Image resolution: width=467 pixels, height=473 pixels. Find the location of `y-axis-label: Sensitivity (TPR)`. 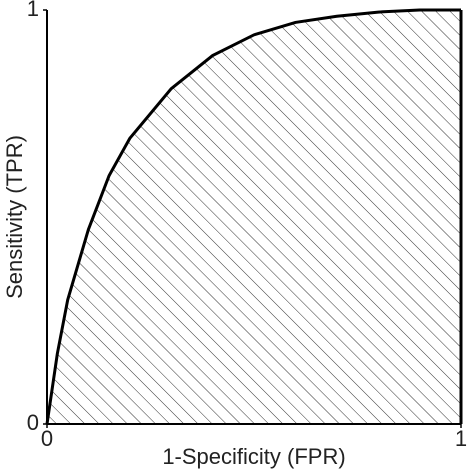

y-axis-label: Sensitivity (TPR) is located at coordinates (14, 217).